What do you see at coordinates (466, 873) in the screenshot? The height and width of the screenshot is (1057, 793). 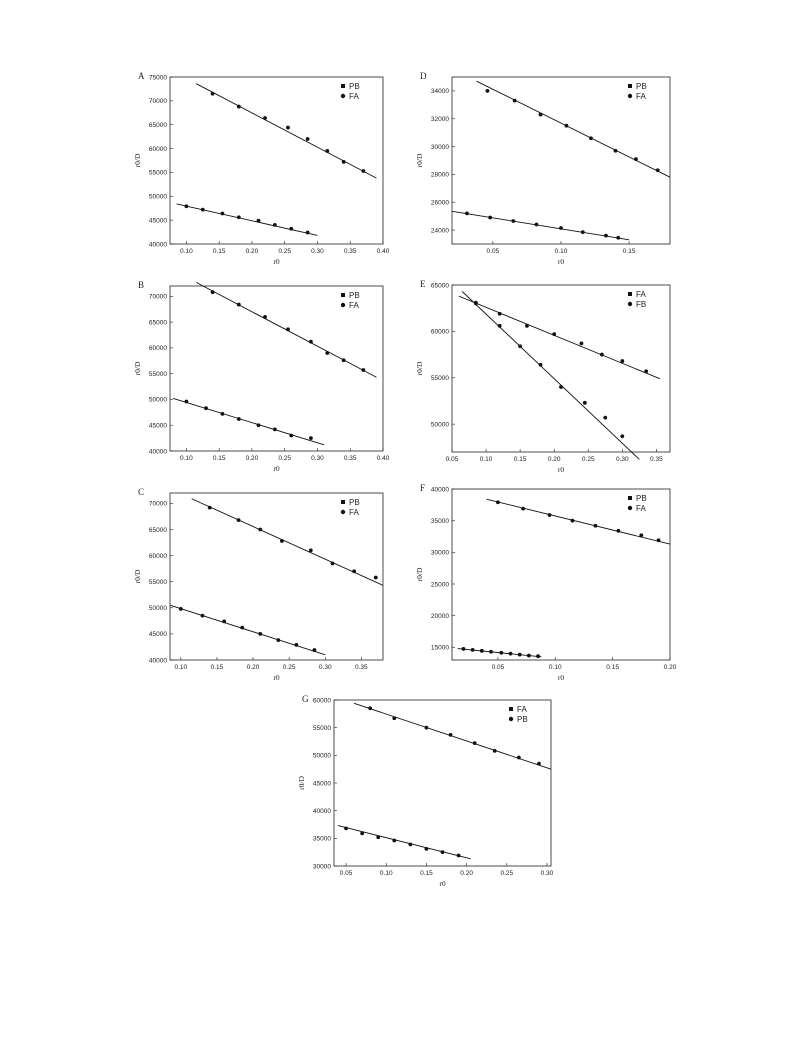 I see `x-tick-label: 0.20` at bounding box center [466, 873].